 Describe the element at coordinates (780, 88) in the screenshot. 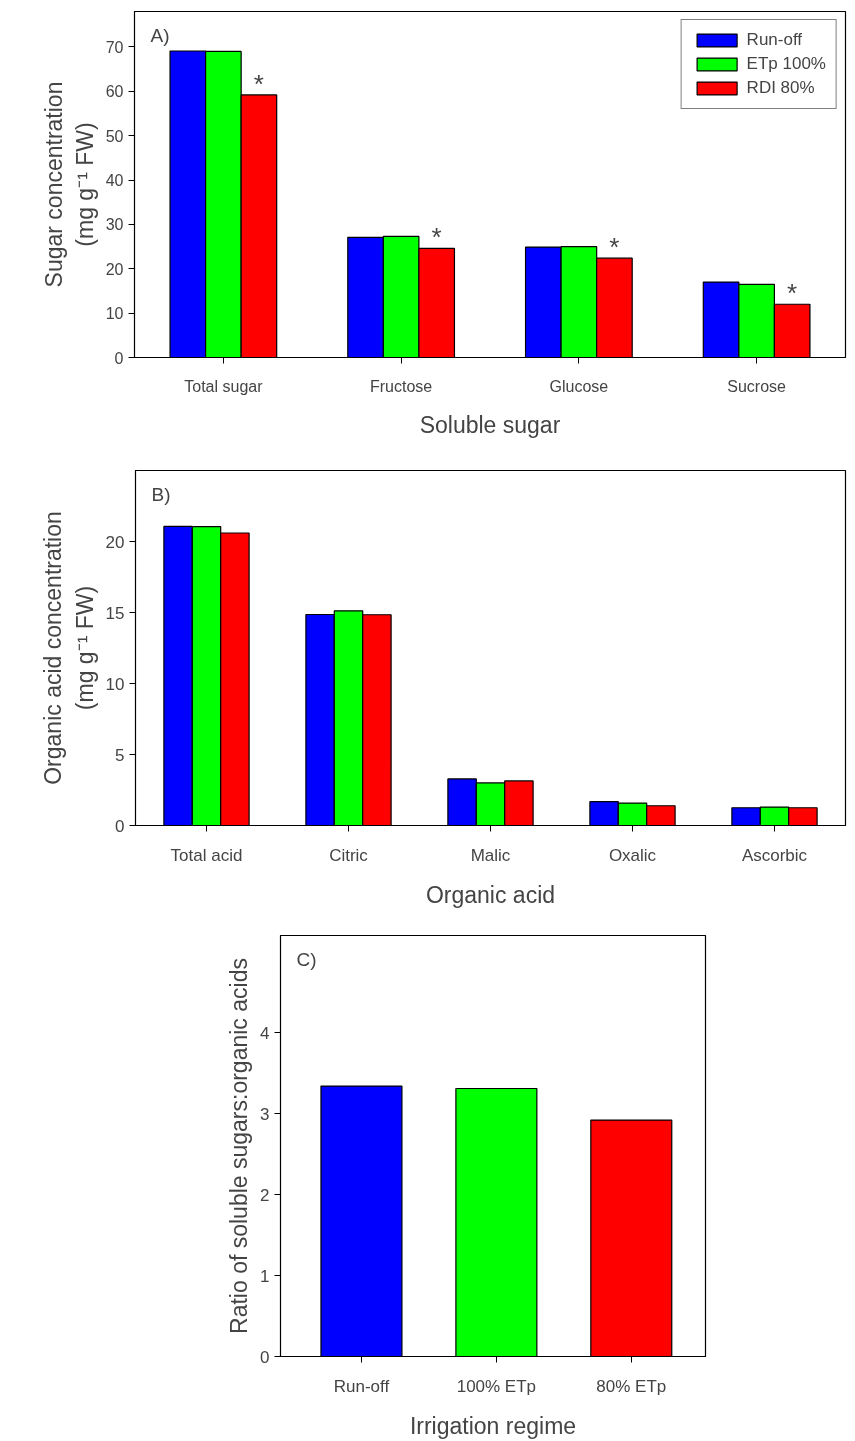

I see `legend-label: RDI 80%` at that location.